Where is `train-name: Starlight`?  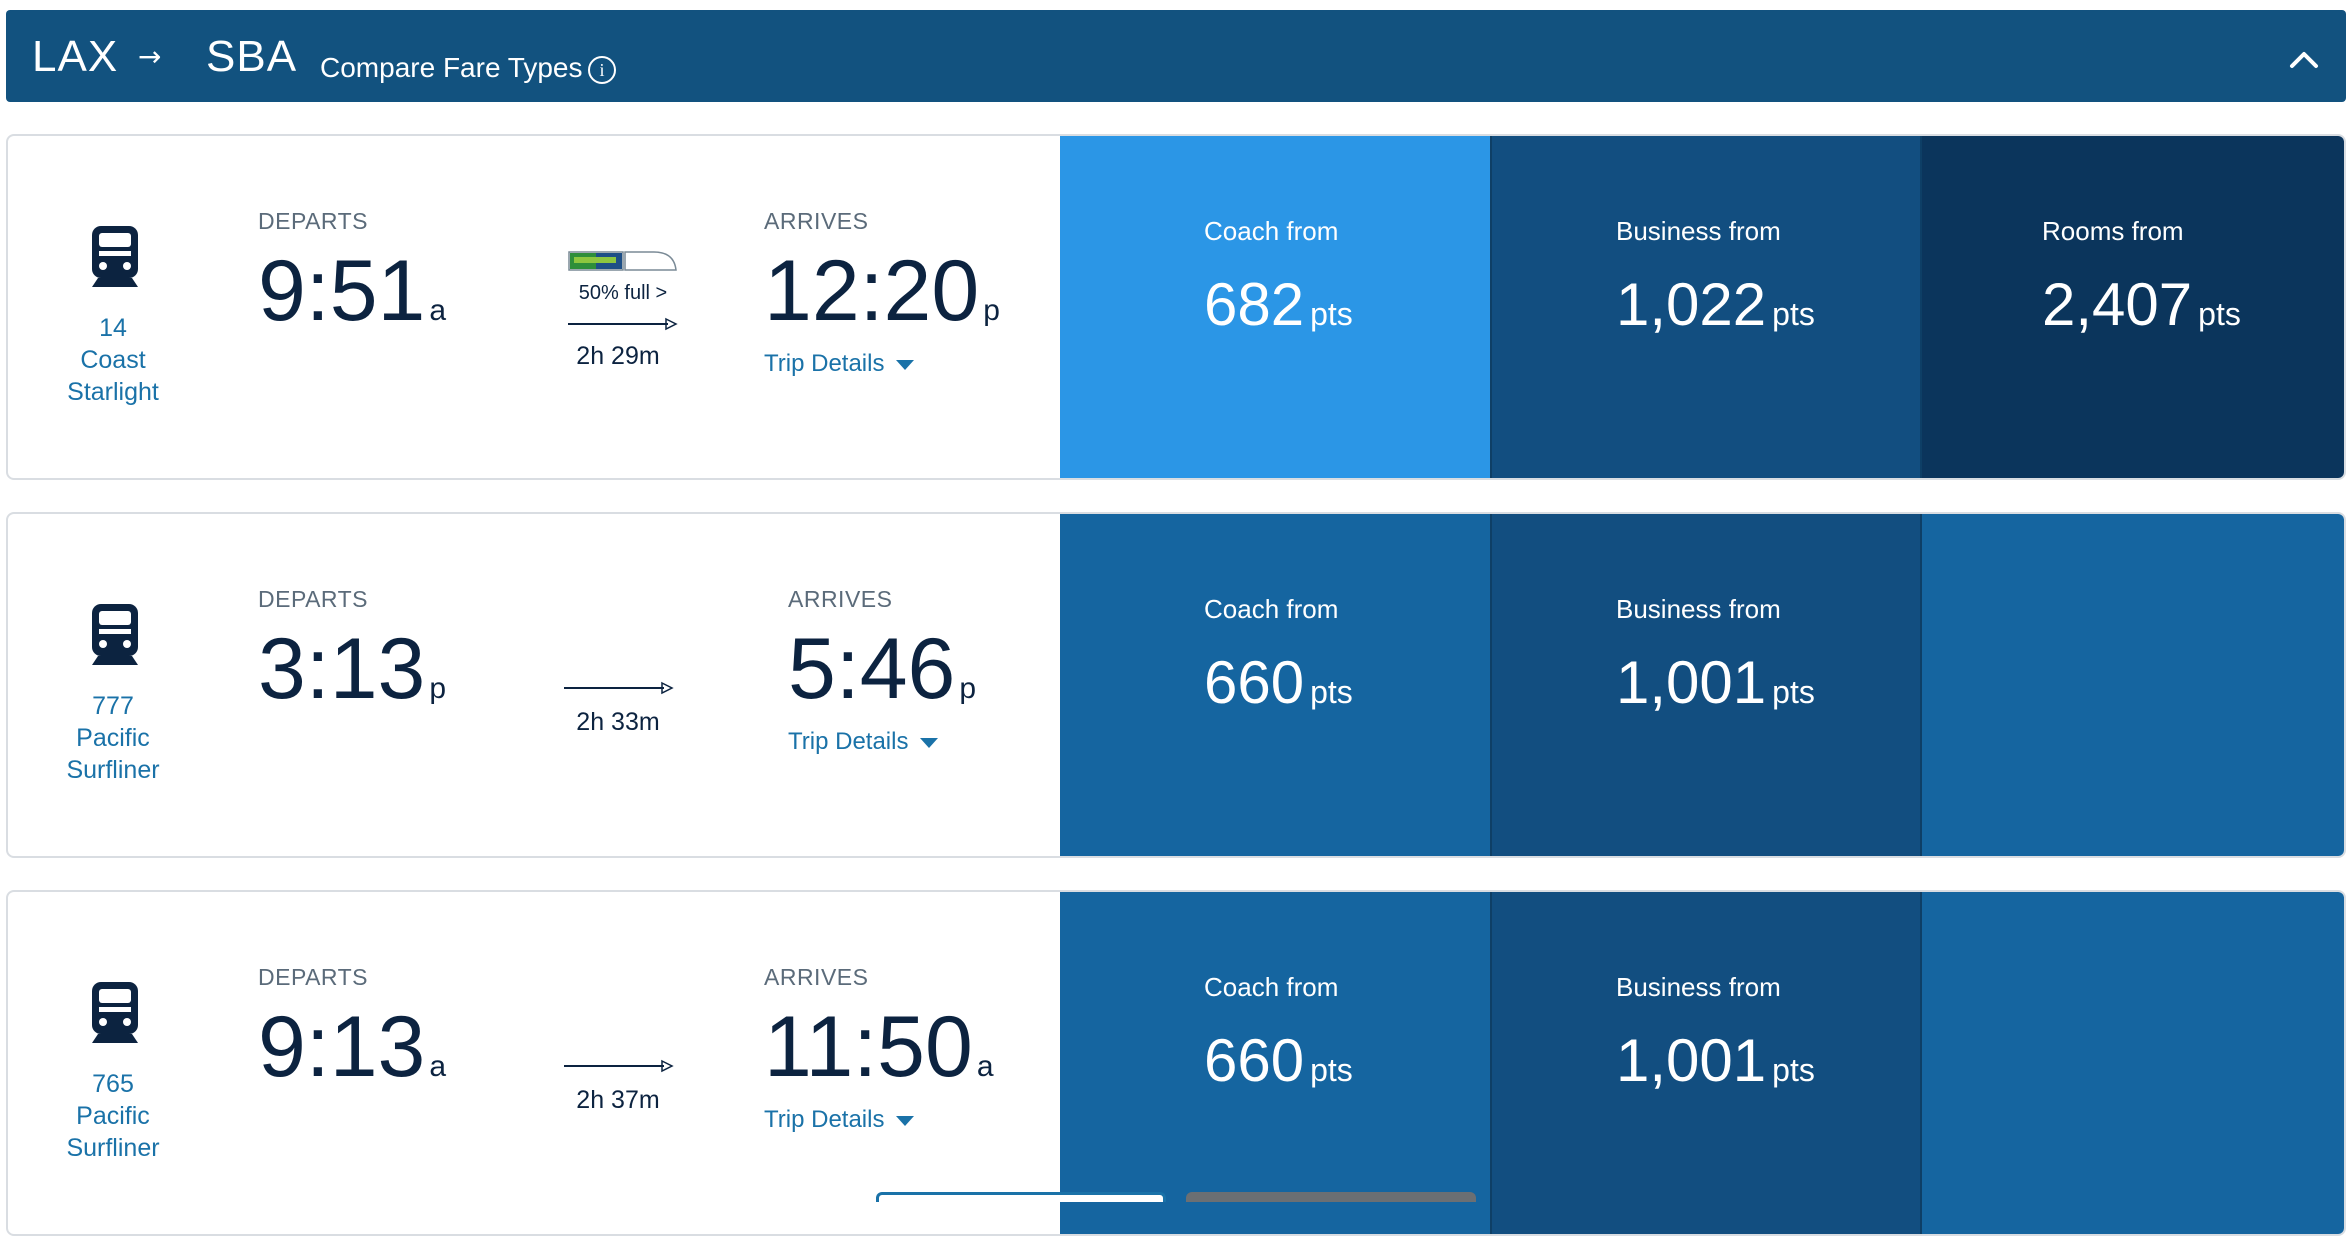 train-name: Starlight is located at coordinates (113, 392).